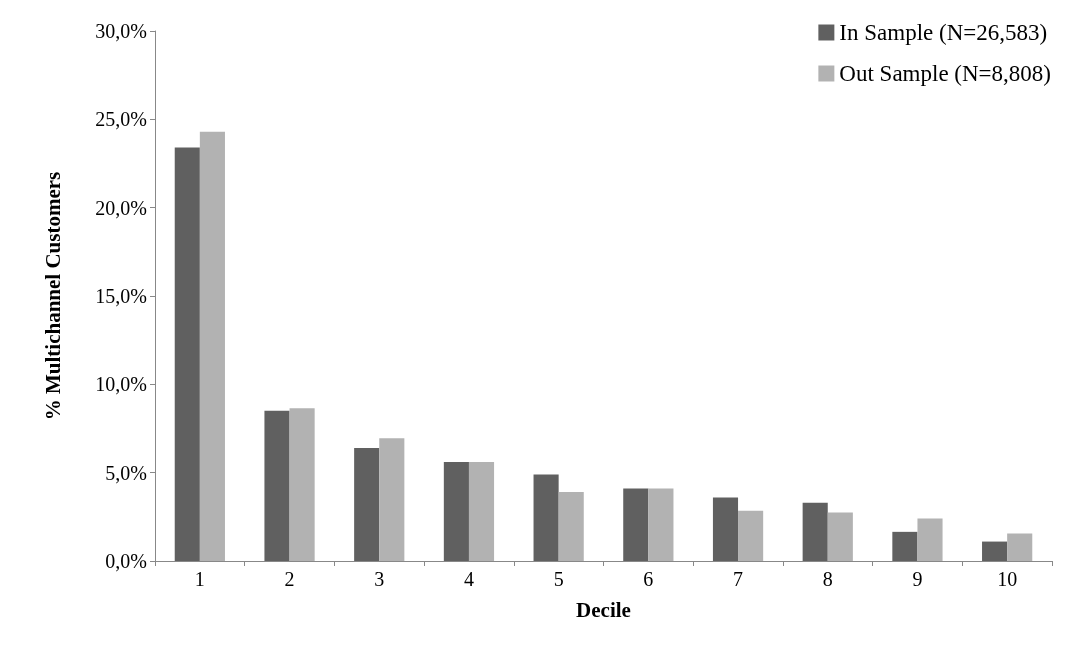 Image resolution: width=1074 pixels, height=656 pixels. What do you see at coordinates (126, 472) in the screenshot?
I see `y-tick-label: 5,0%` at bounding box center [126, 472].